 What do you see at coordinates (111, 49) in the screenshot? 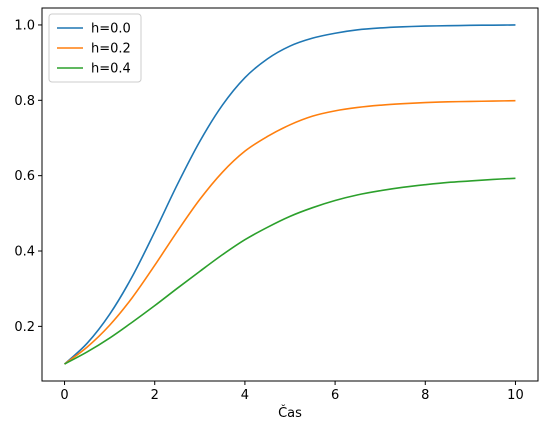
I see `legend-label: h=0.2` at bounding box center [111, 49].